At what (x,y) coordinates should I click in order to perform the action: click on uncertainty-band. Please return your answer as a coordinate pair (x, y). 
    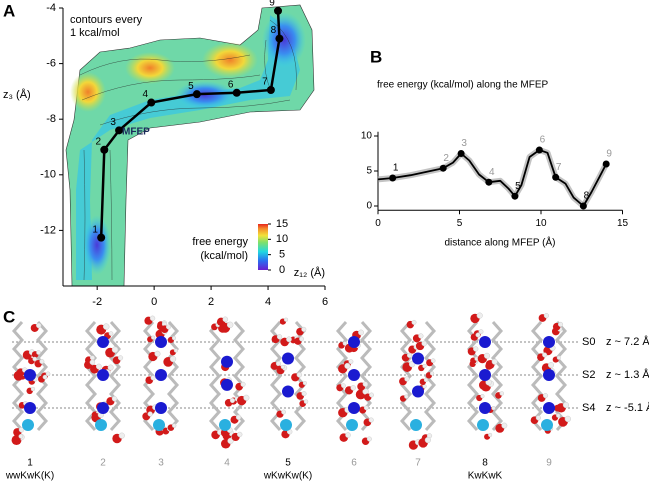
    Looking at the image, I should click on (493, 178).